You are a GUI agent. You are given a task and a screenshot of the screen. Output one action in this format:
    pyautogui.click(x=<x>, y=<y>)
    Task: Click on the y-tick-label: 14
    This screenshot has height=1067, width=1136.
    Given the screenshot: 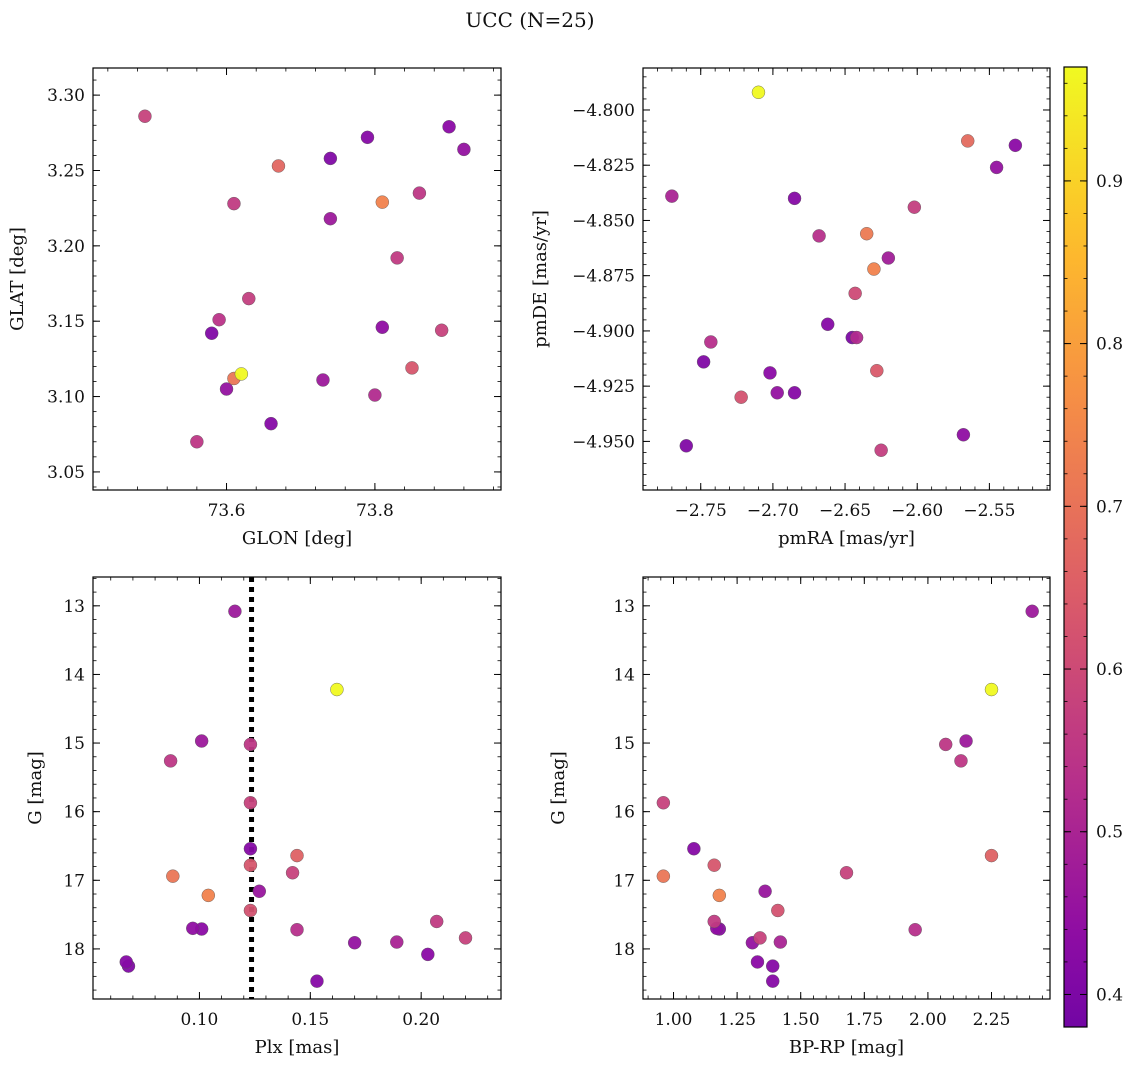 What is the action you would take?
    pyautogui.click(x=74, y=675)
    